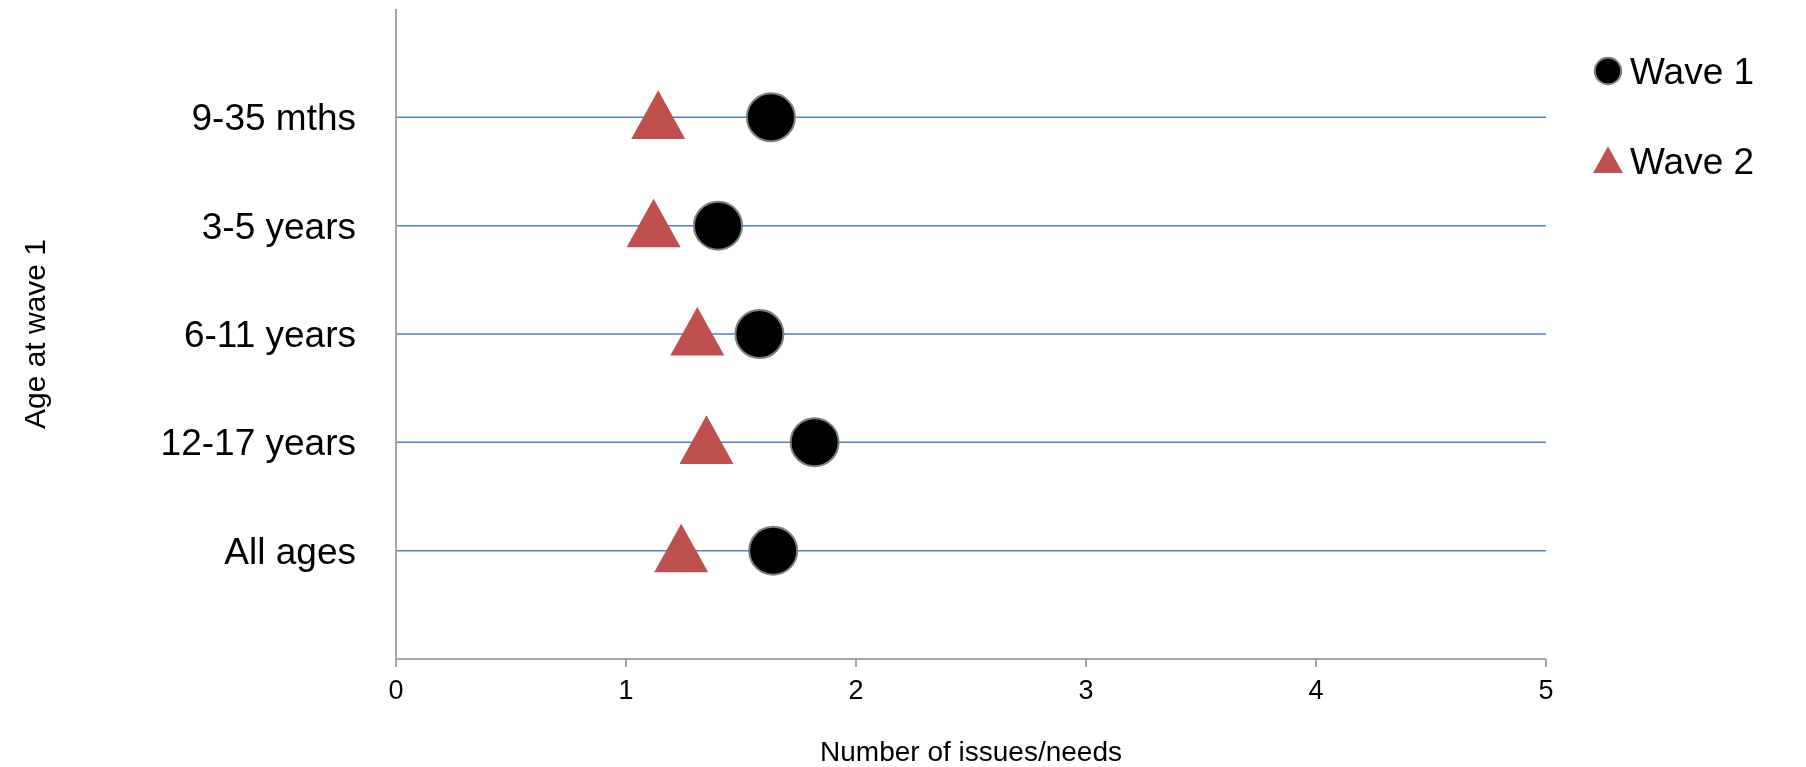 The height and width of the screenshot is (767, 1806). I want to click on y-tick-label: All ages, so click(290, 551).